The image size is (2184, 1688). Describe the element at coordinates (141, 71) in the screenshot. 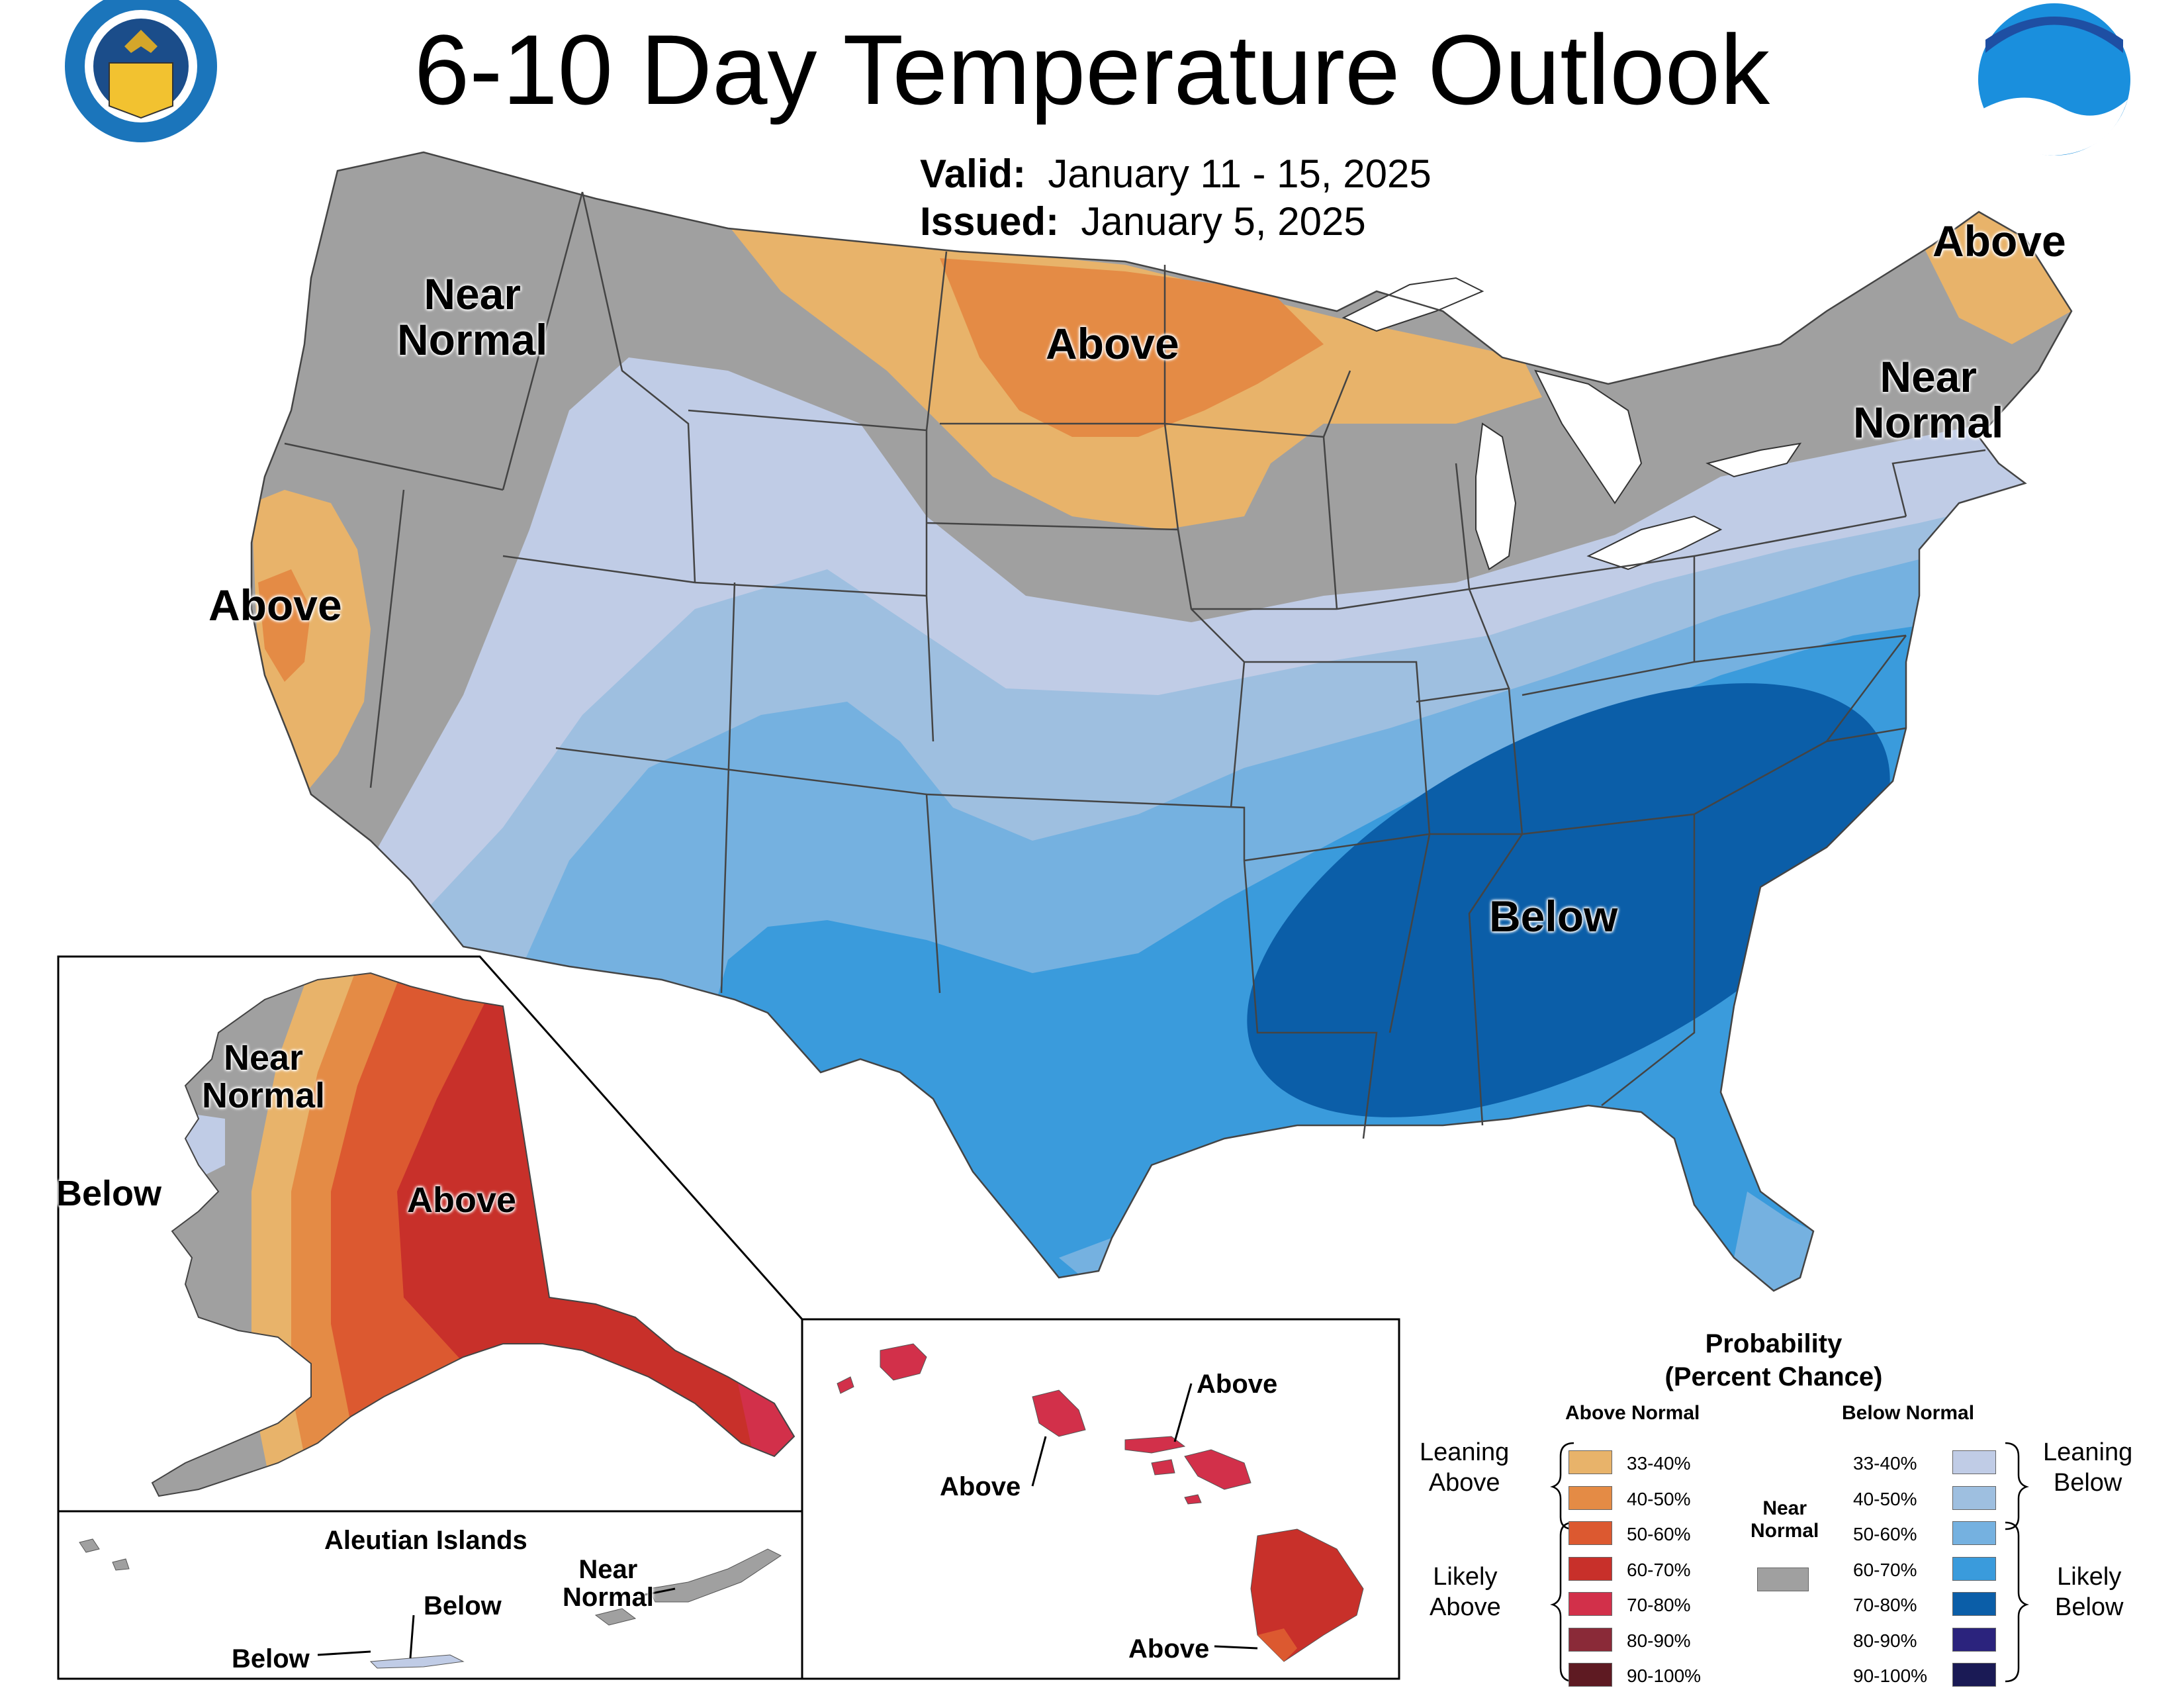

I see `department-of-commerce-seal-icon` at that location.